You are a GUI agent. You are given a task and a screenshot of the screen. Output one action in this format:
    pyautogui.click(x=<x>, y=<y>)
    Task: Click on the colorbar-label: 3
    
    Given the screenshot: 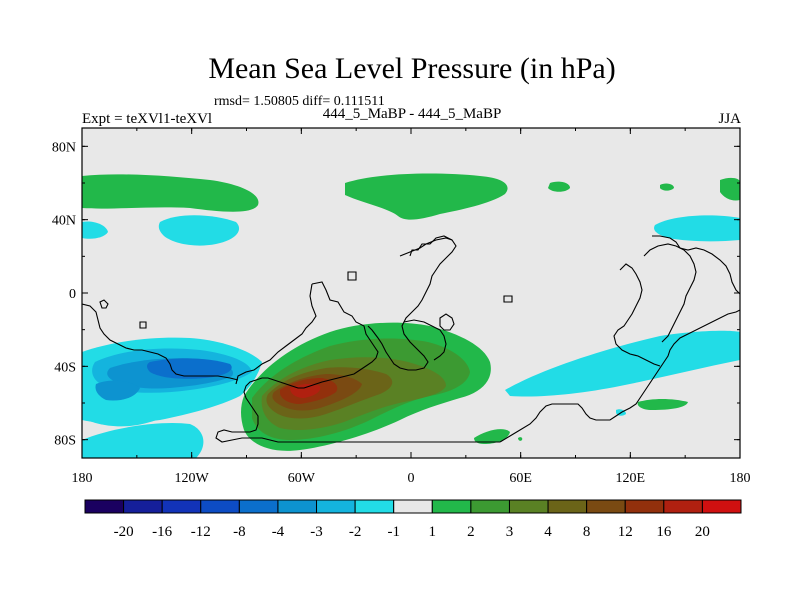 What is the action you would take?
    pyautogui.click(x=510, y=532)
    